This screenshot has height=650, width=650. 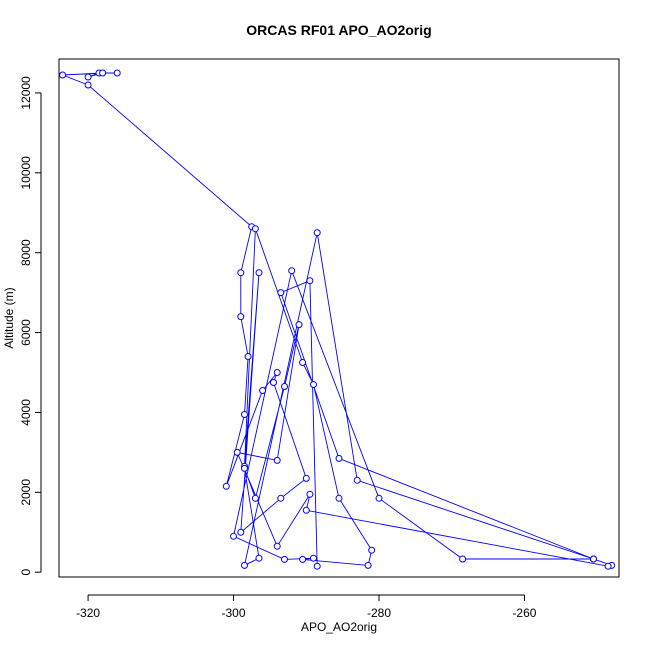 What do you see at coordinates (26, 252) in the screenshot?
I see `y-tick-label: 8000` at bounding box center [26, 252].